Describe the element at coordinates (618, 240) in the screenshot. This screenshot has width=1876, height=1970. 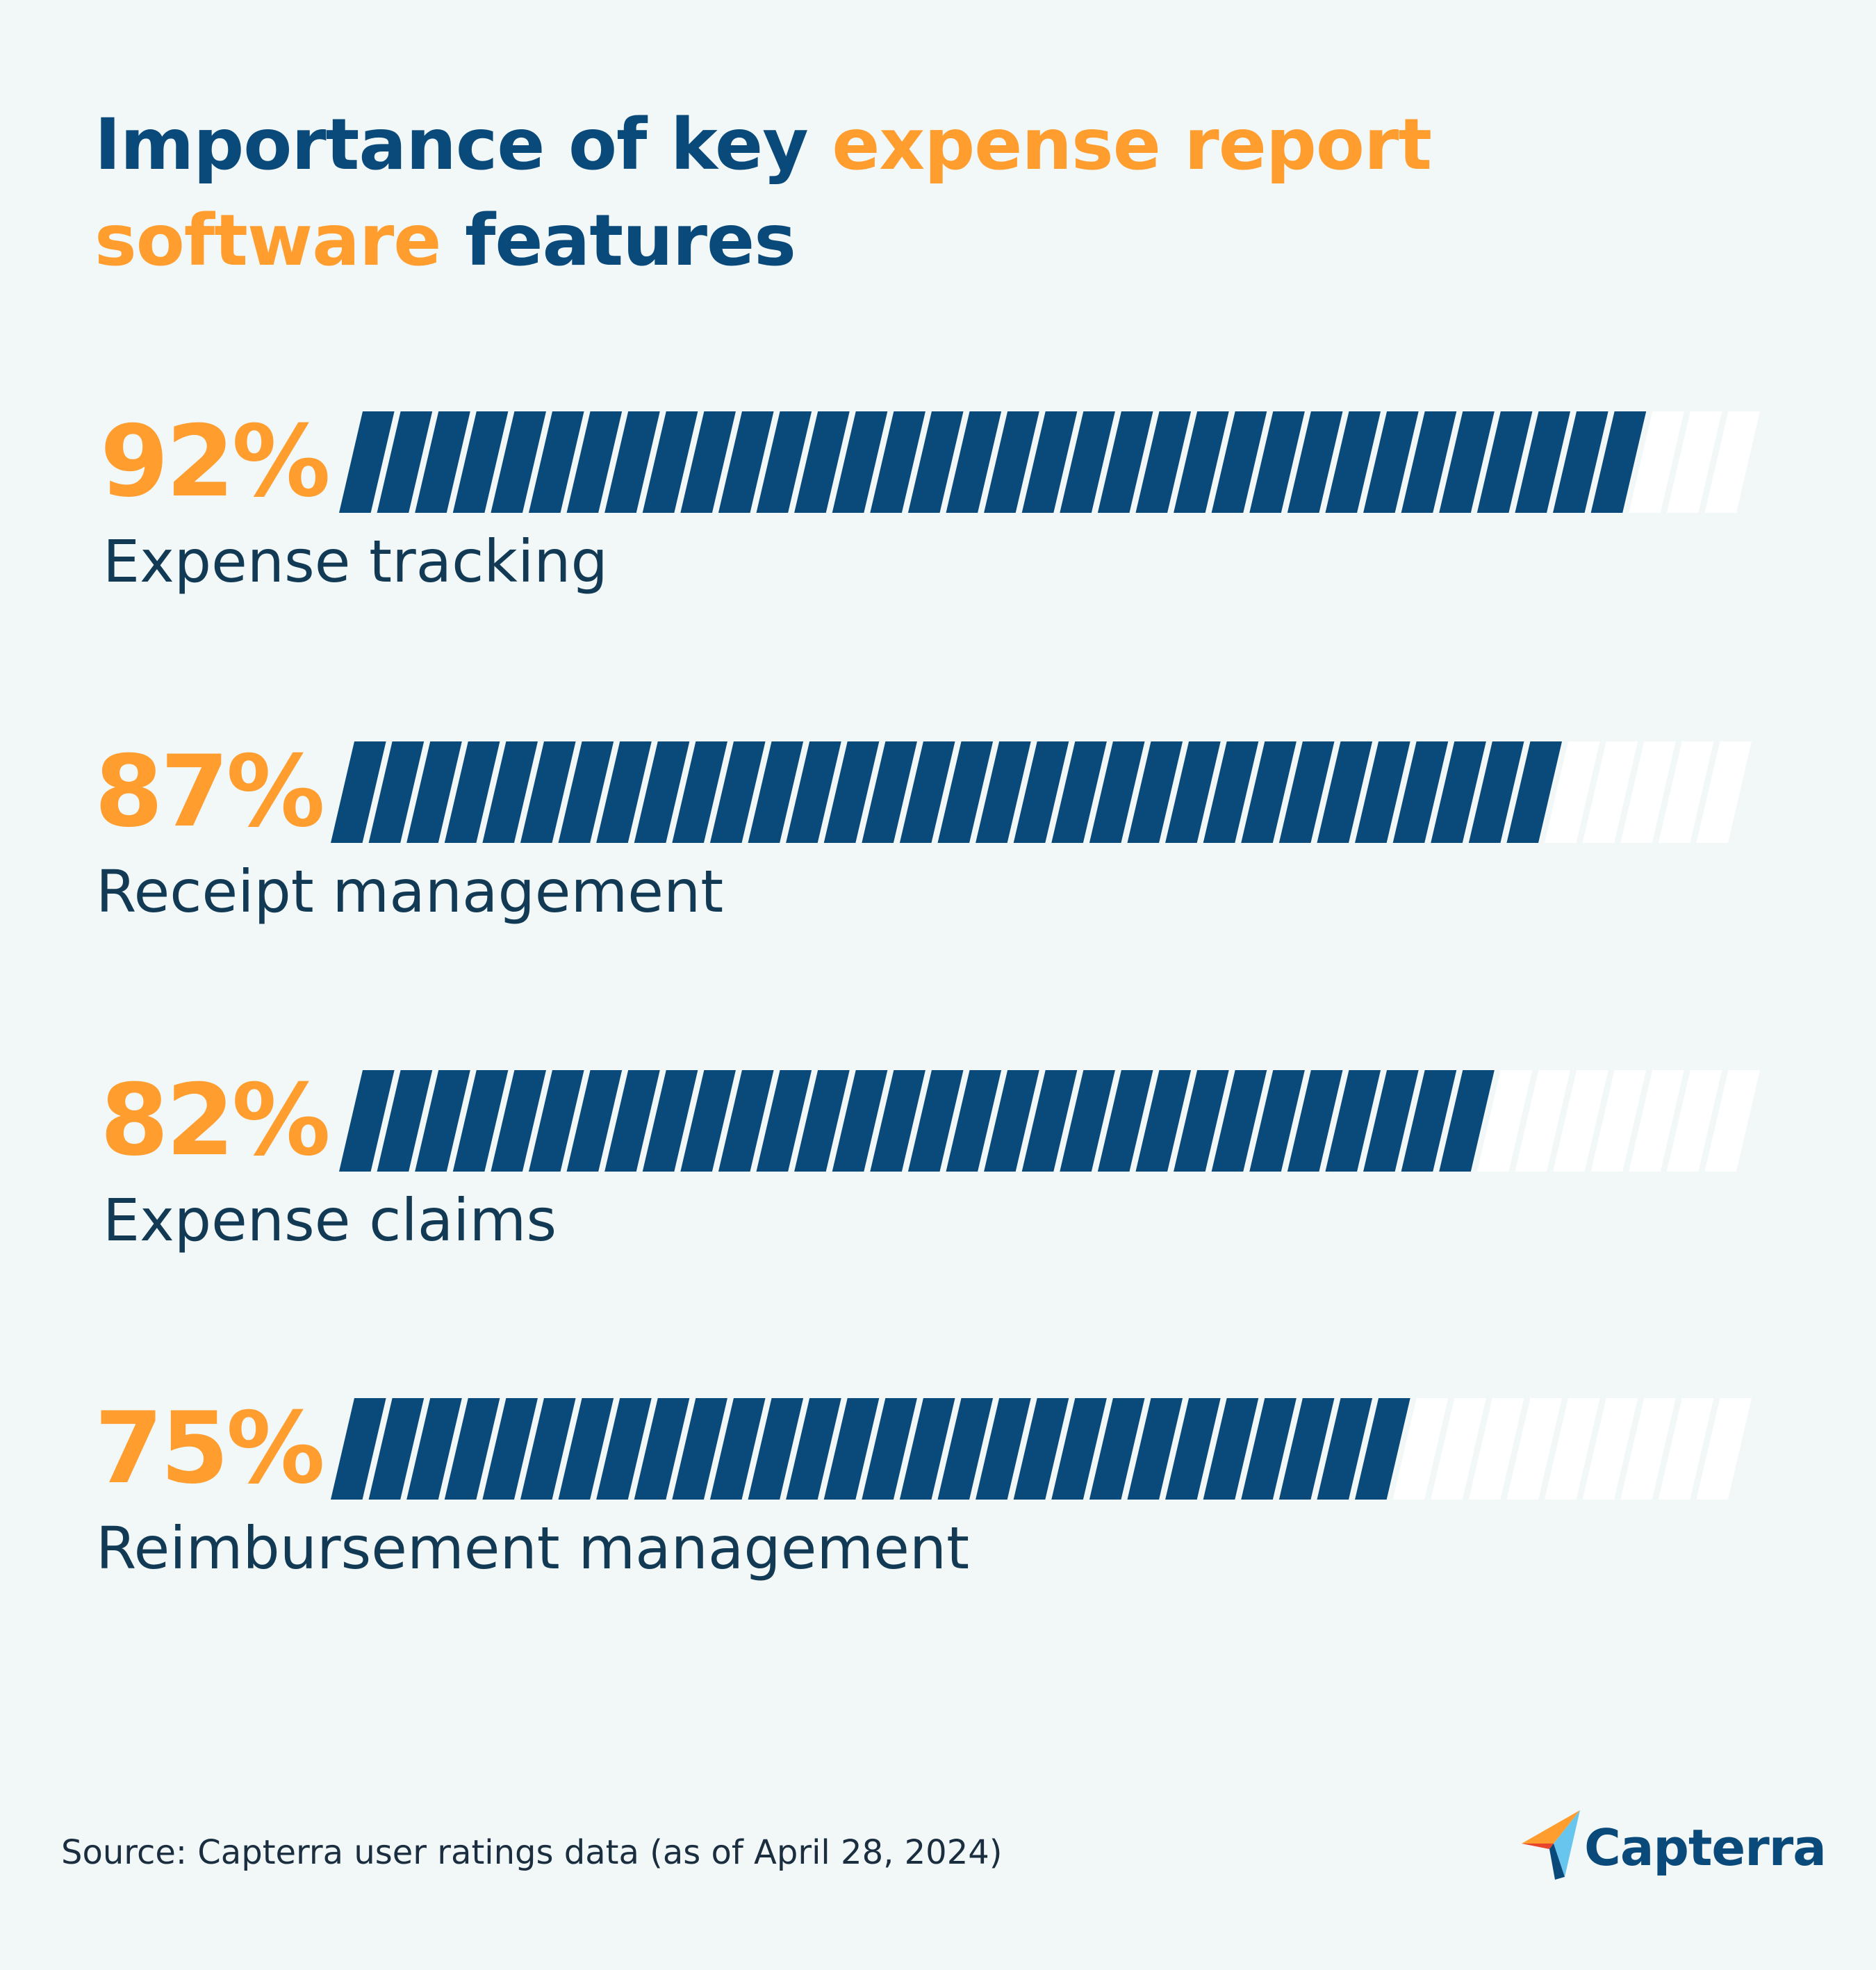
I see `title-part-2: features` at that location.